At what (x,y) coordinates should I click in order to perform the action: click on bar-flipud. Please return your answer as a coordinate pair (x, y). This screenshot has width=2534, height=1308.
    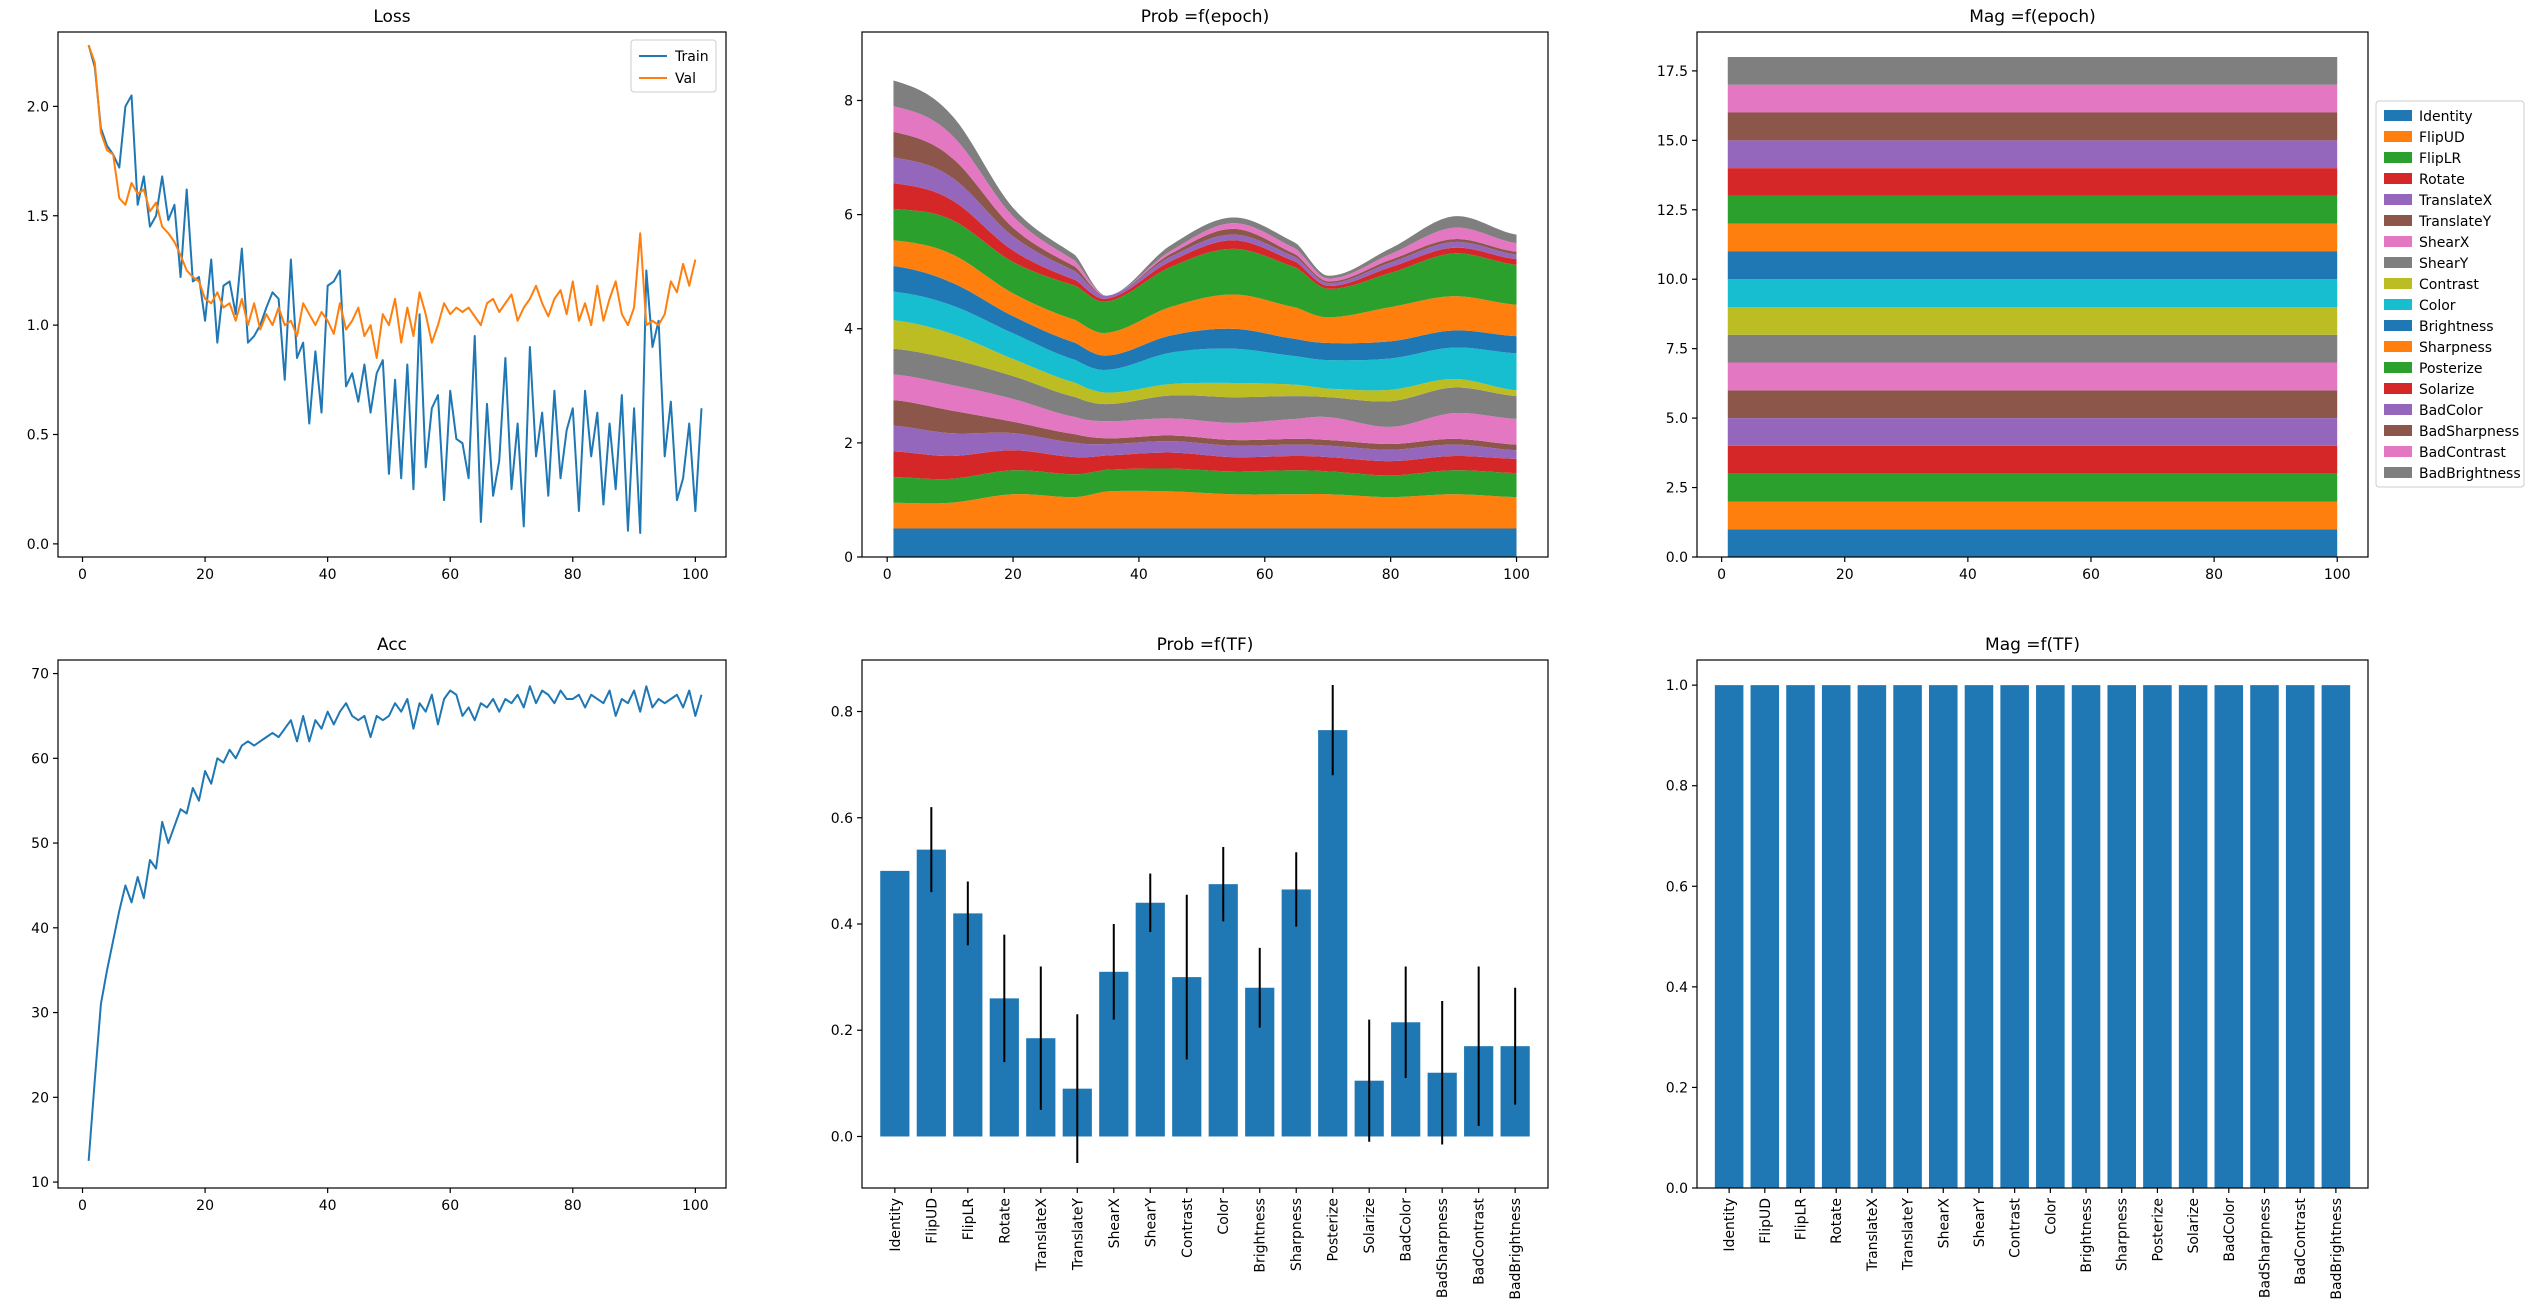
    Looking at the image, I should click on (1765, 936).